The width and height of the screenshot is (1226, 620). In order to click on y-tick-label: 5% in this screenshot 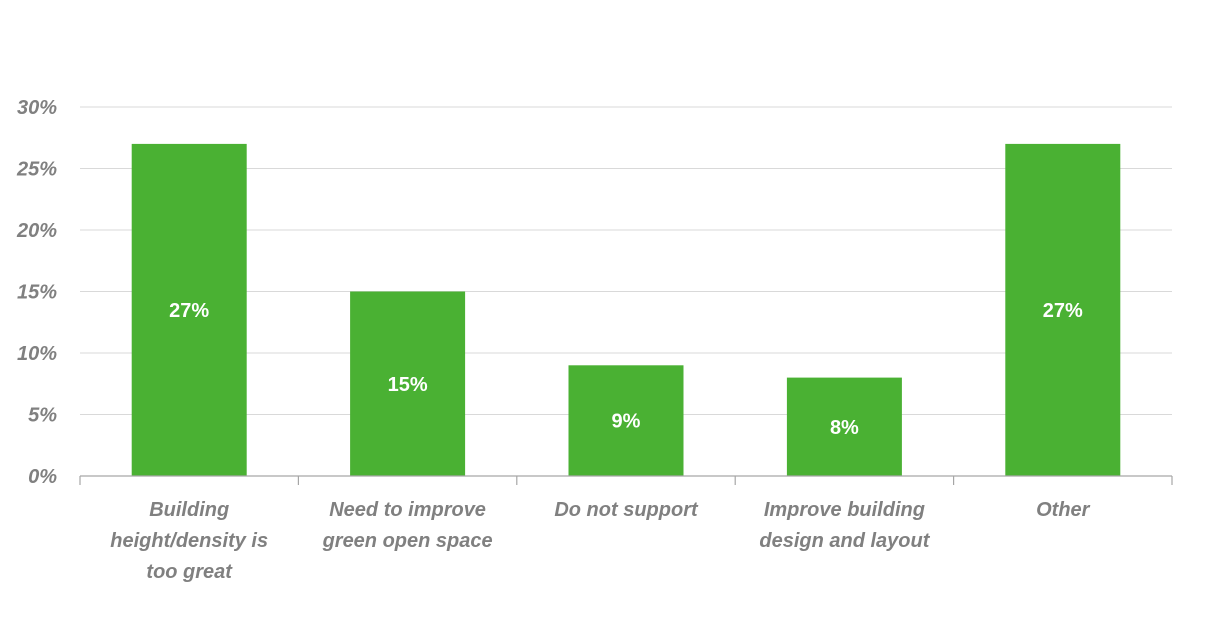, I will do `click(42, 416)`.